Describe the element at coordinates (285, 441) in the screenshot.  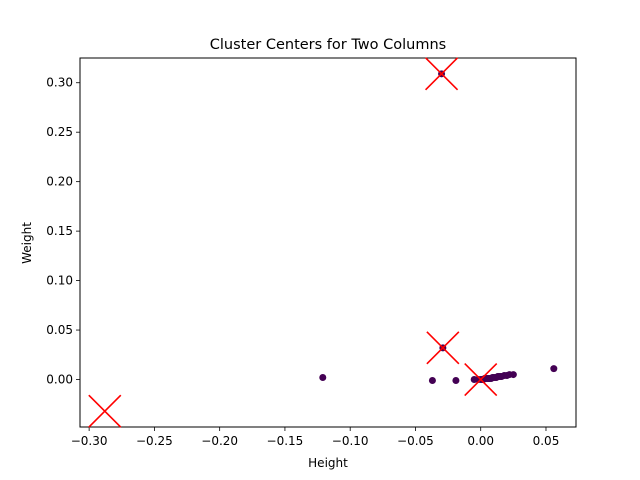
I see `x-tick-label: −0.15` at that location.